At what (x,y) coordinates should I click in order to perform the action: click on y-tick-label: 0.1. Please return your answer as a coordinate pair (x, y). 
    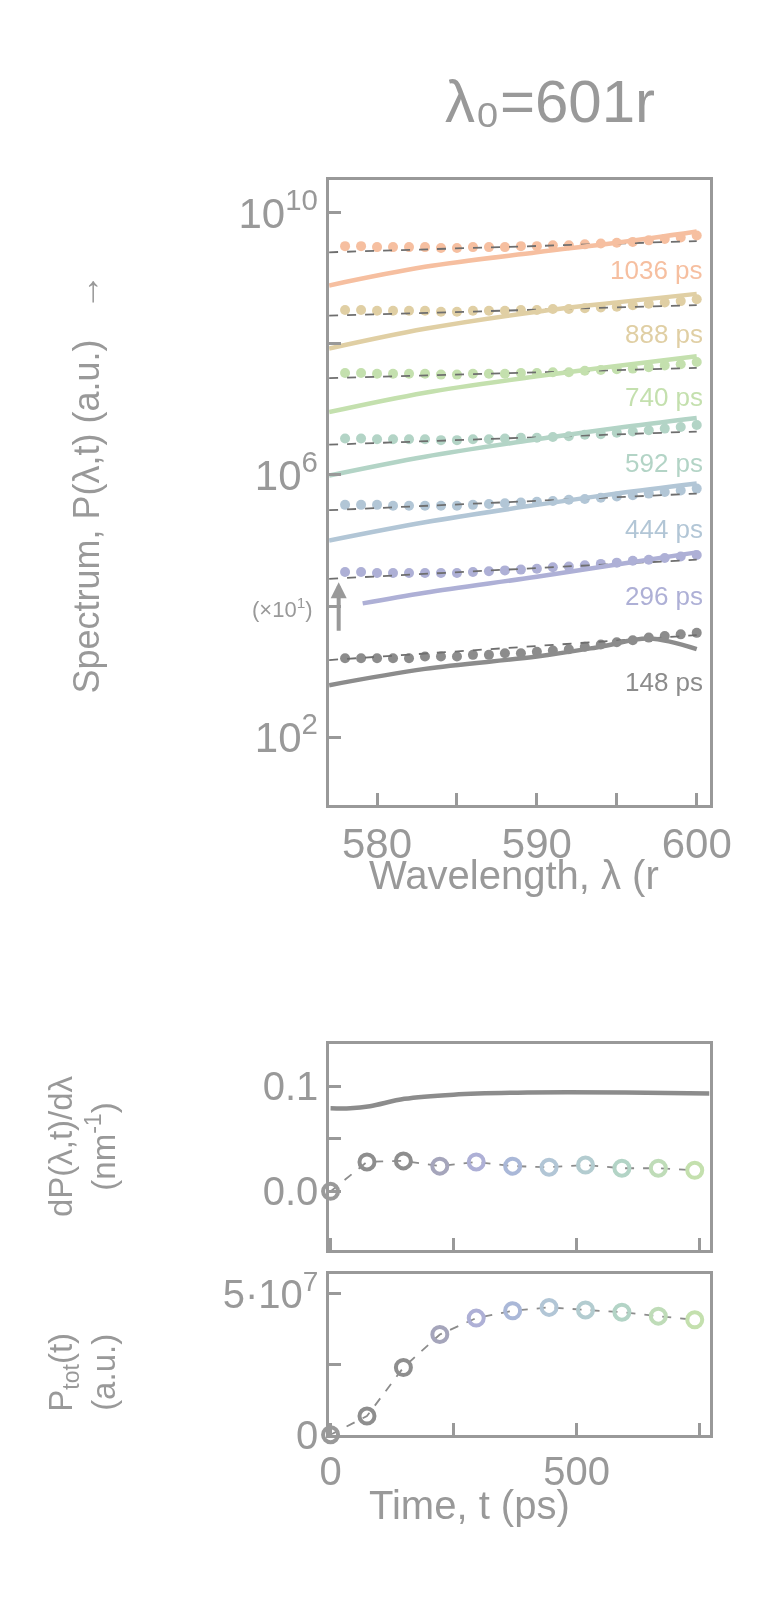
    Looking at the image, I should click on (290, 1086).